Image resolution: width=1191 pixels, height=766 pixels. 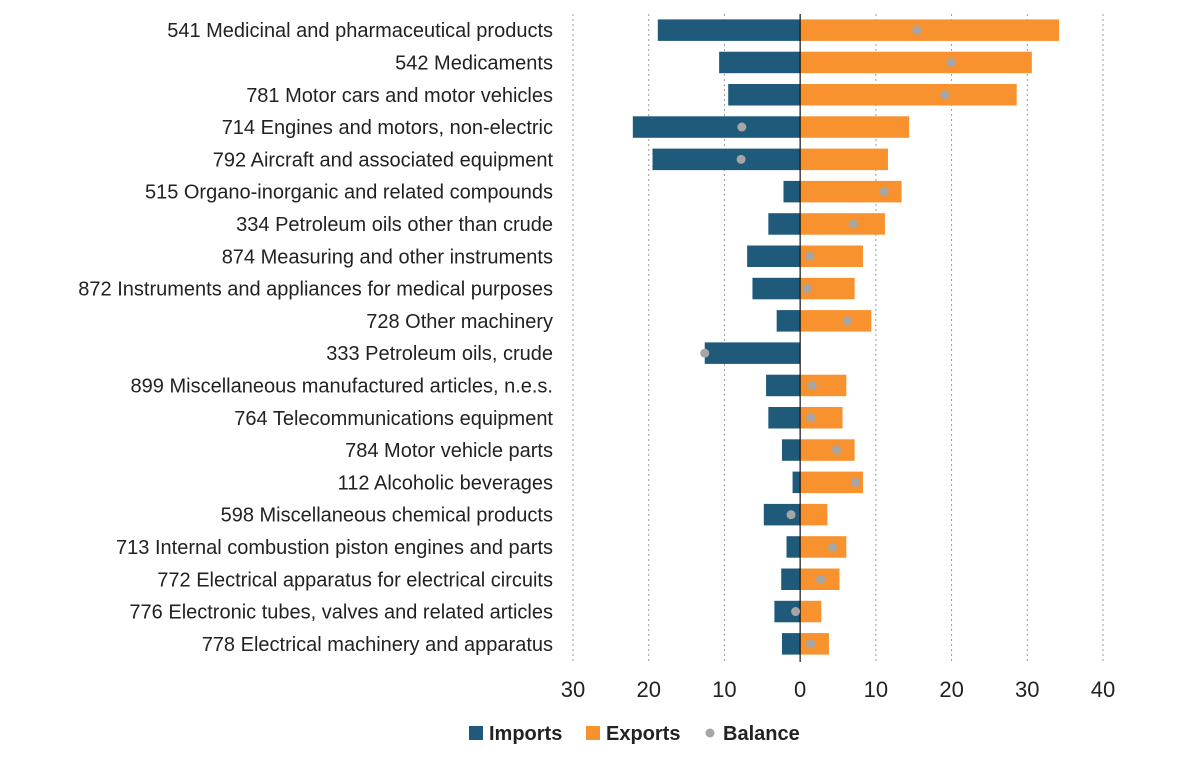 What do you see at coordinates (394, 225) in the screenshot?
I see `category-label: 334 Petroleum oils other than crude` at bounding box center [394, 225].